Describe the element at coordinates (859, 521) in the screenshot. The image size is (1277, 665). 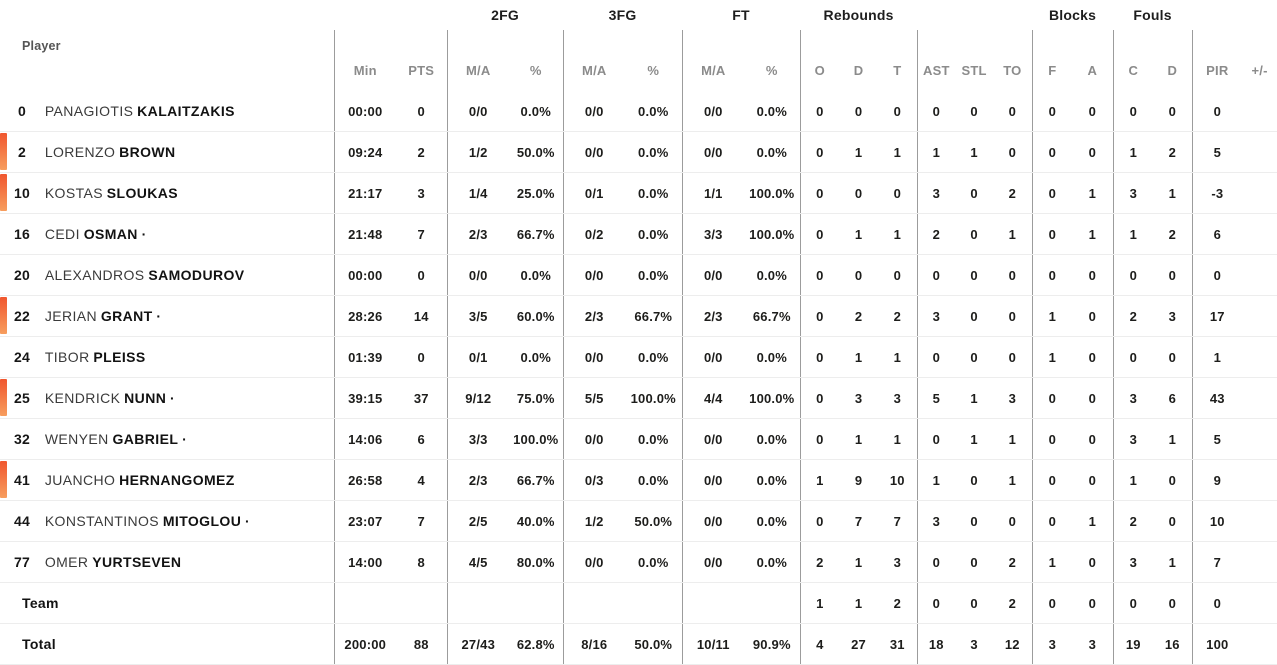
I see `stat-cell-reb-d: 7` at that location.